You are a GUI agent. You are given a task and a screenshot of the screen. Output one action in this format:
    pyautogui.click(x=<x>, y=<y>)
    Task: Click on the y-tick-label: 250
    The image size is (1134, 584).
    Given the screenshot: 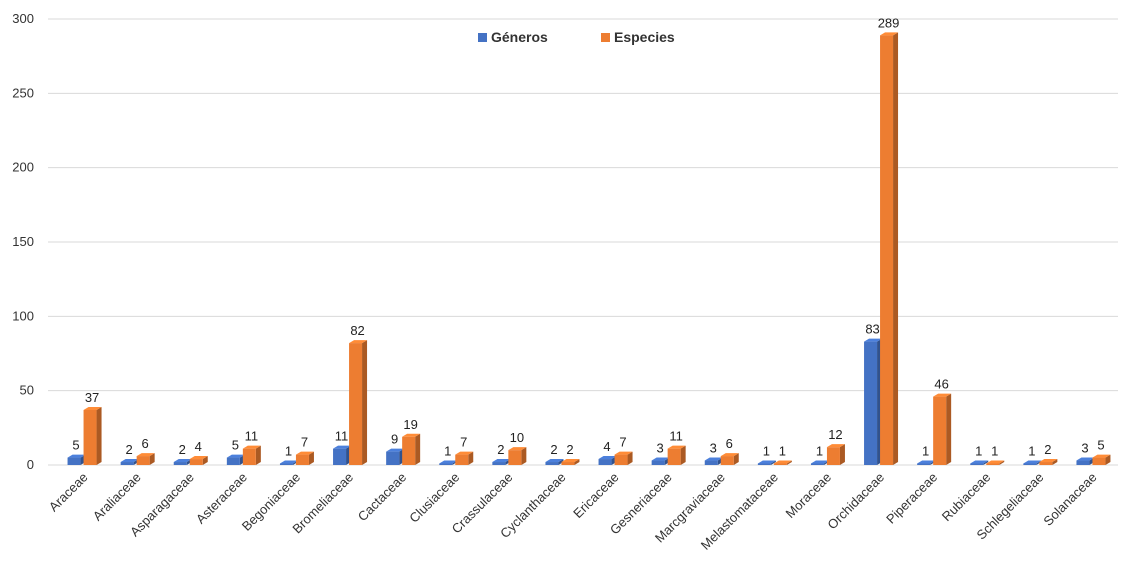 What is the action you would take?
    pyautogui.click(x=23, y=92)
    